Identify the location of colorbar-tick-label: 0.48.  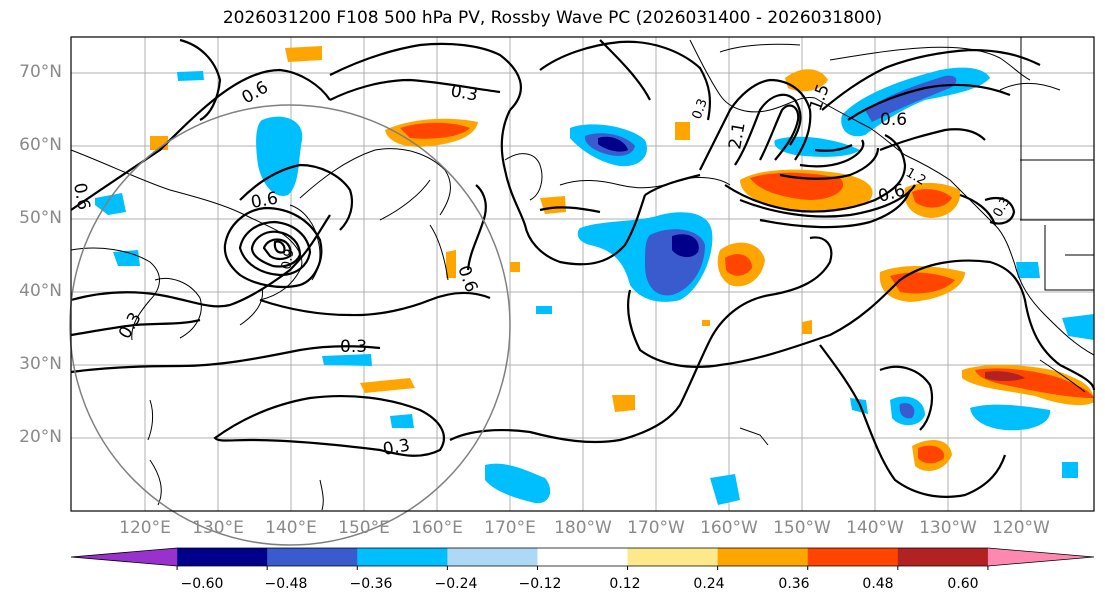
(878, 584).